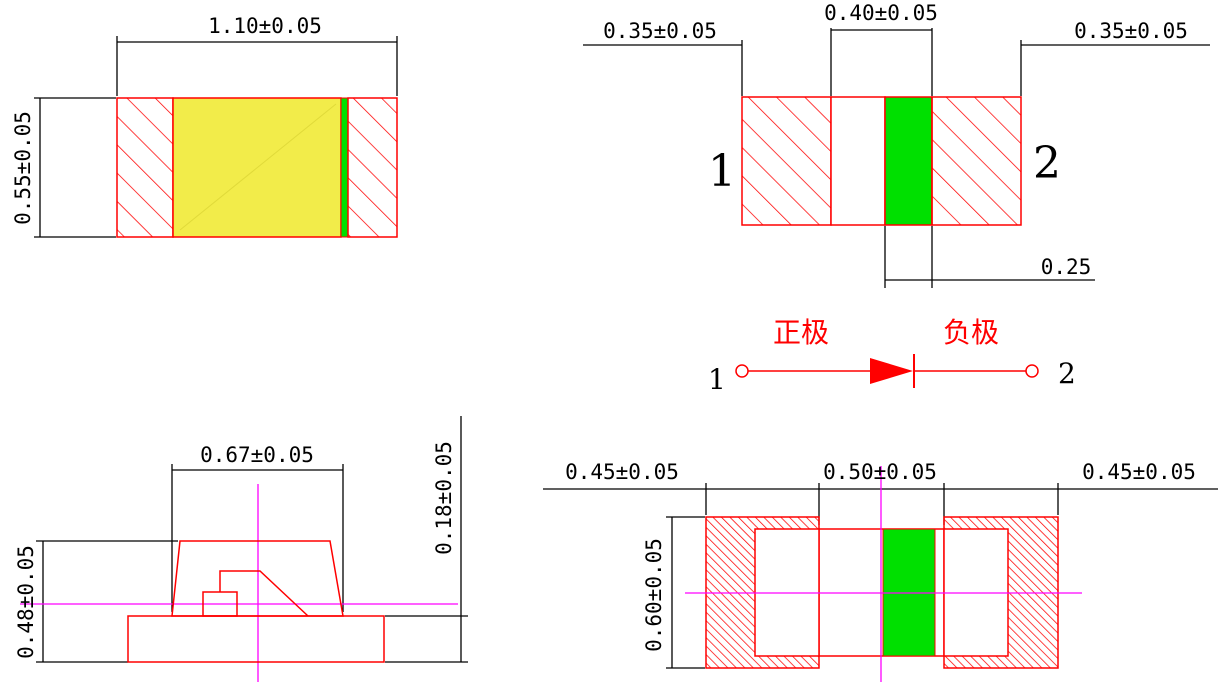 The width and height of the screenshot is (1226, 682). What do you see at coordinates (891, 371) in the screenshot?
I see `diode-triangle` at bounding box center [891, 371].